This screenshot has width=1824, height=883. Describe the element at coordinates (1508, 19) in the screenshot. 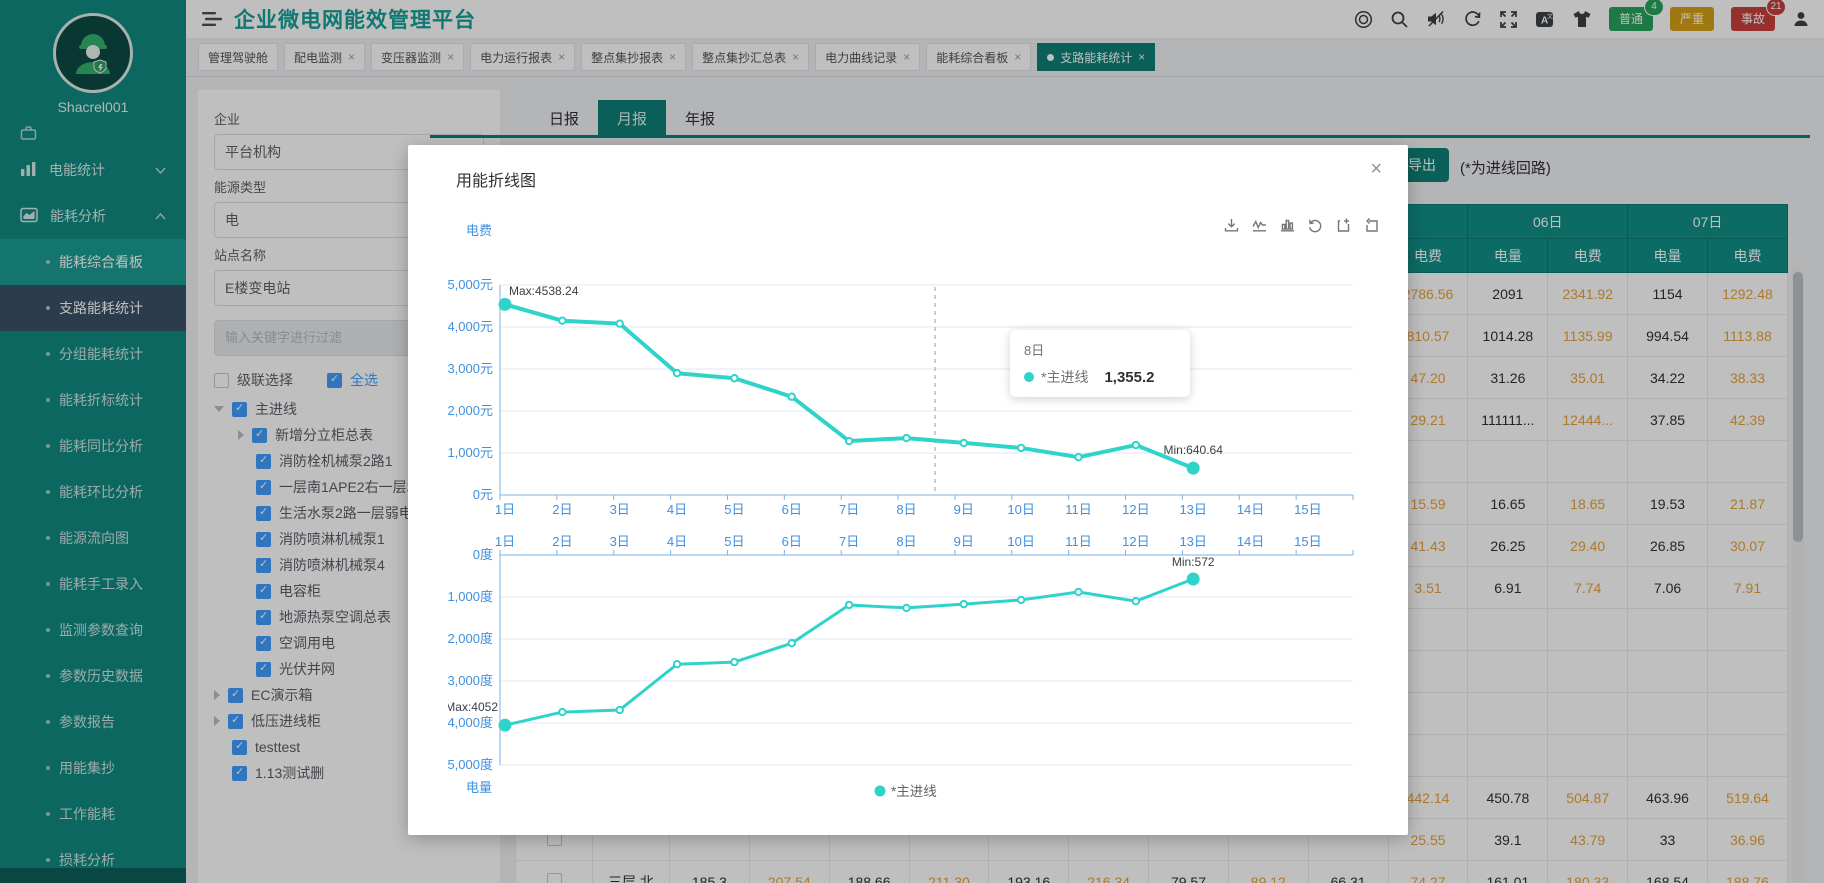

I see `fullscreen-icon` at that location.